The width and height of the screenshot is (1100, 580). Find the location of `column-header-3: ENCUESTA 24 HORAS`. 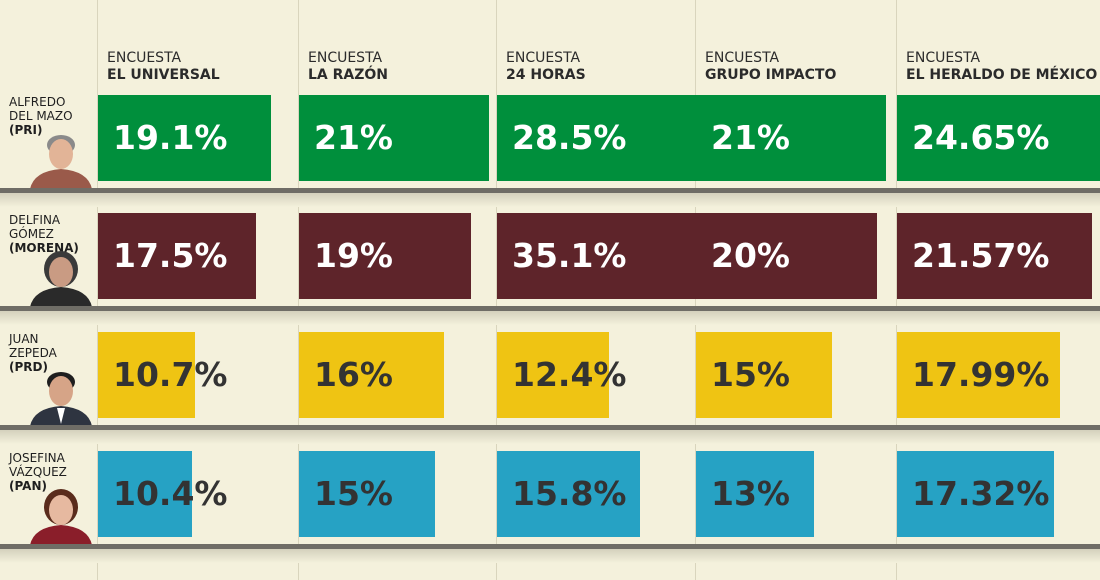

column-header-3: ENCUESTA 24 HORAS is located at coordinates (546, 67).